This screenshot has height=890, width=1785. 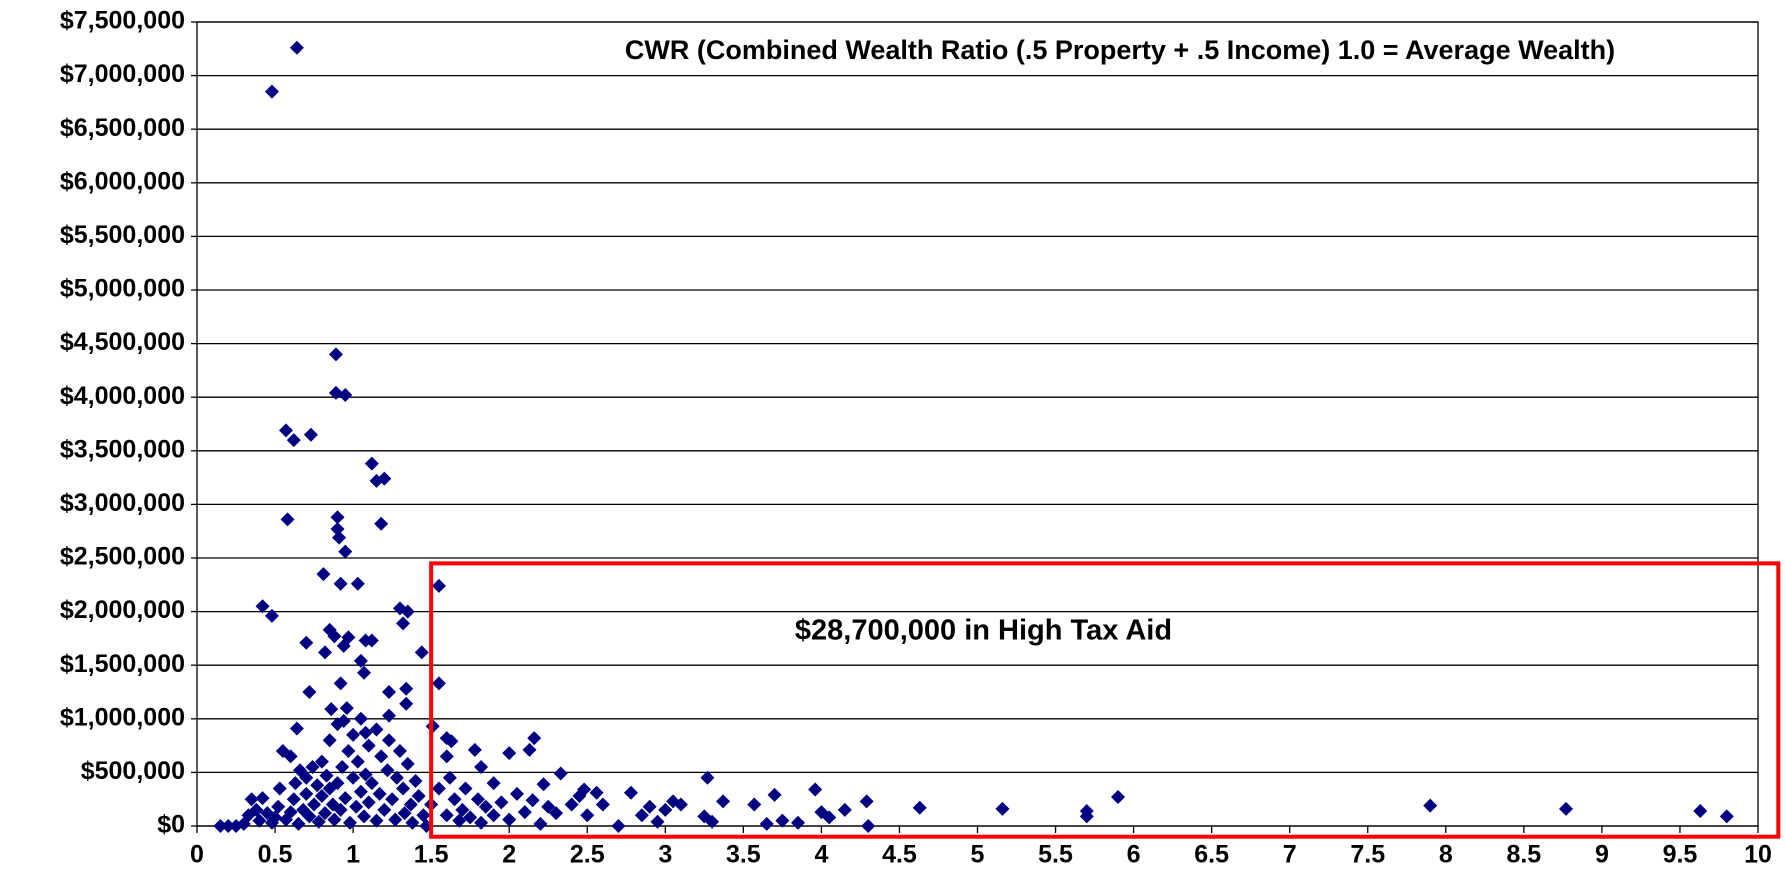 I want to click on x-tick-label: 4, so click(x=821, y=855).